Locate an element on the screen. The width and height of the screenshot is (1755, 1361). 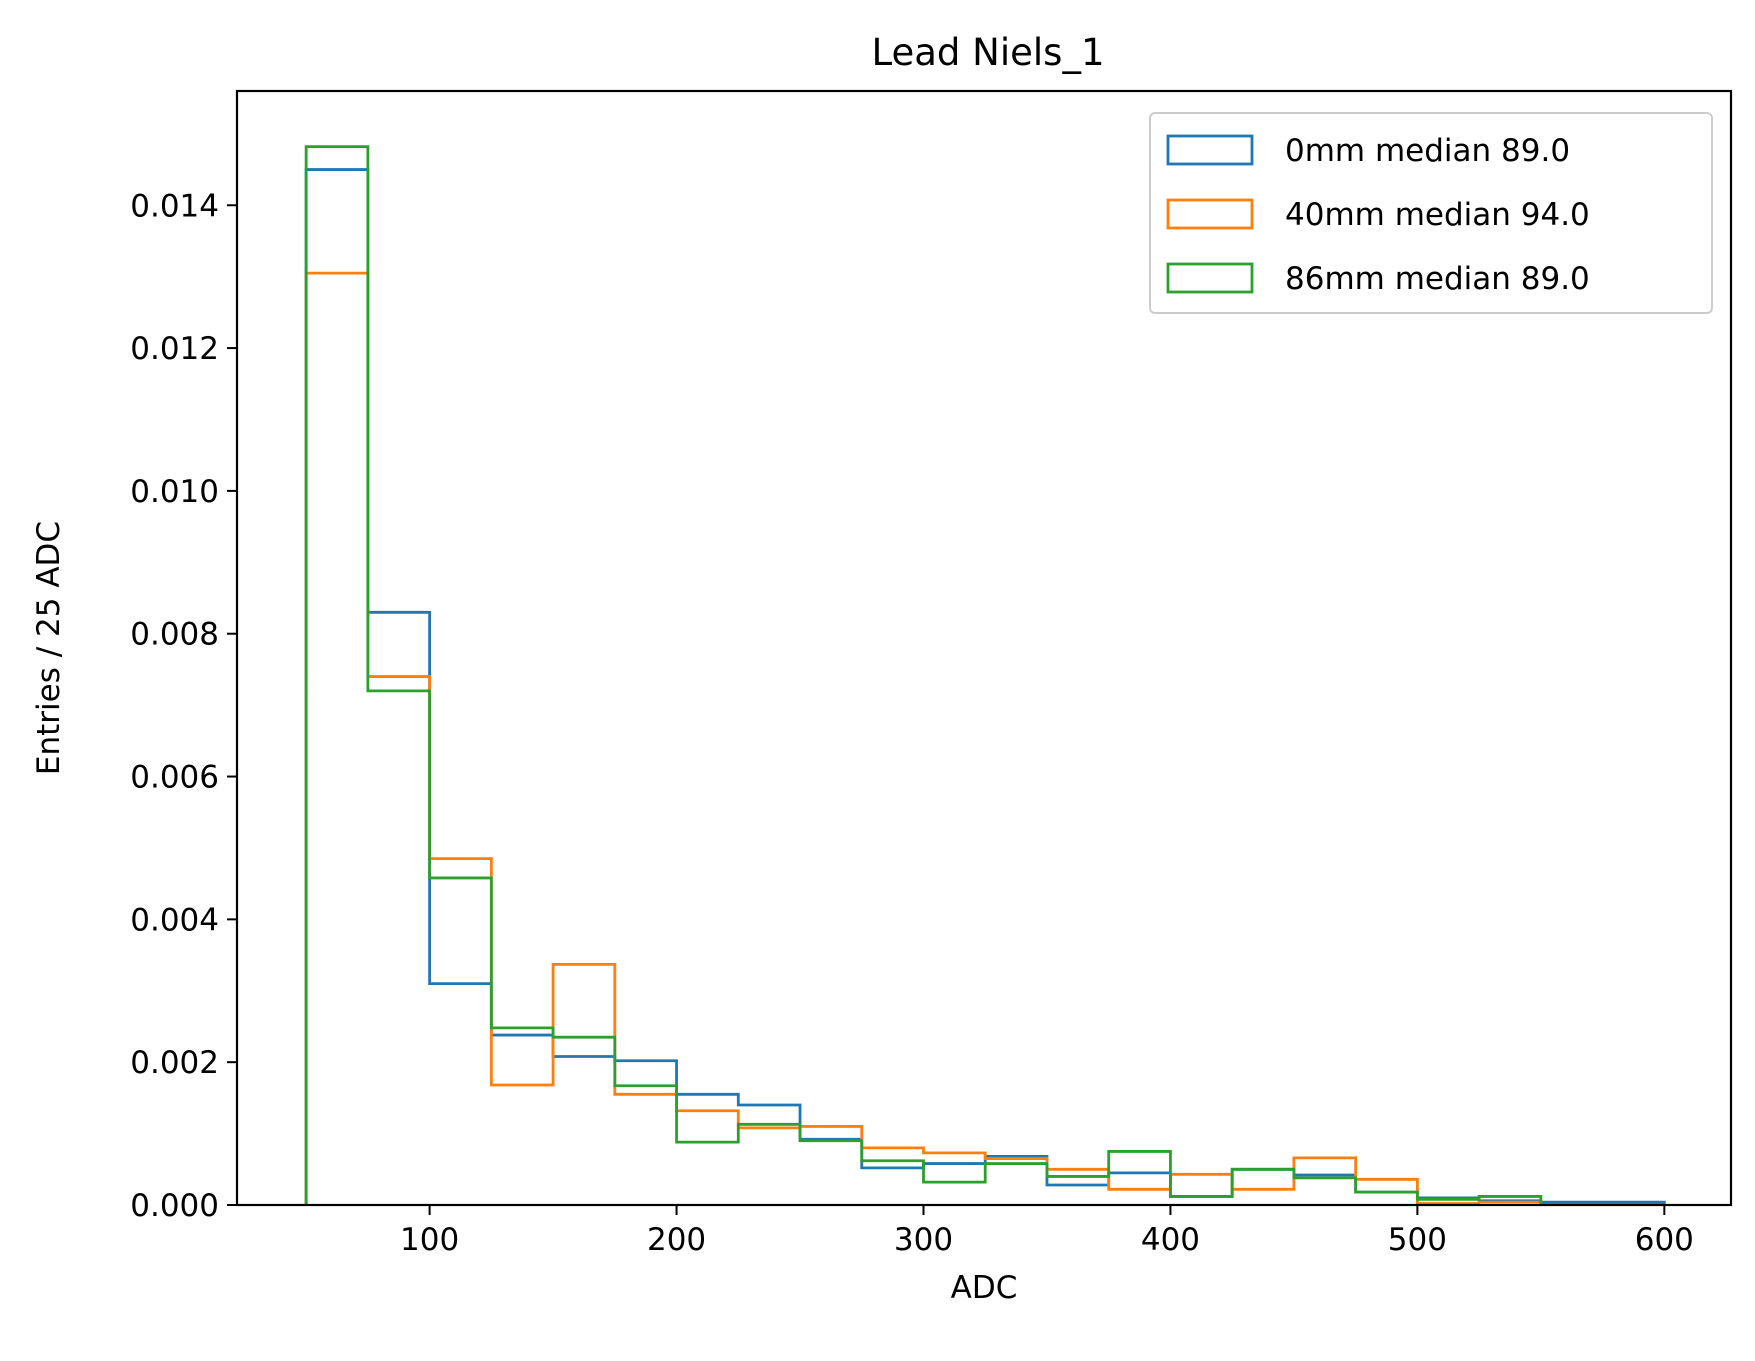
chart-title: Lead Niels_1 is located at coordinates (988, 52).